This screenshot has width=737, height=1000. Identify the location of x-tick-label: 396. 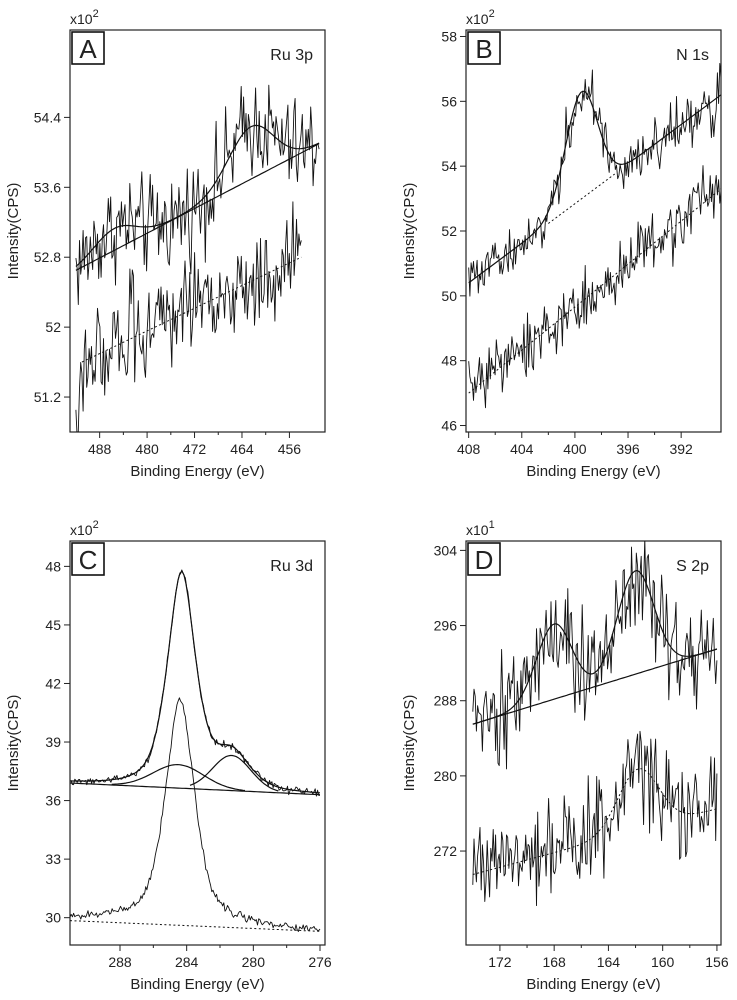
(628, 449).